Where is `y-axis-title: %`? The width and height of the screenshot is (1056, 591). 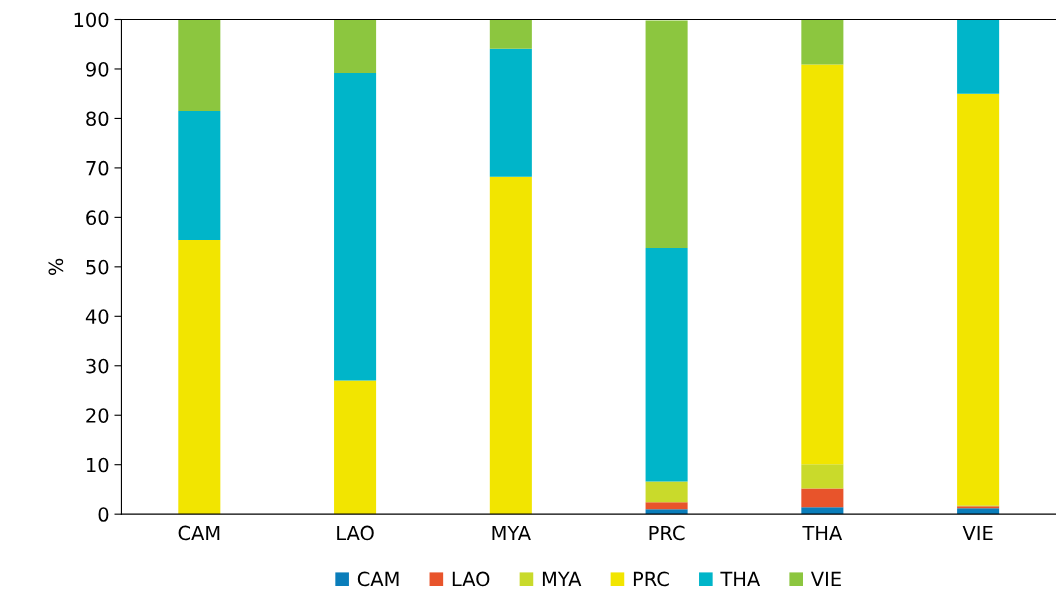 y-axis-title: % is located at coordinates (56, 266).